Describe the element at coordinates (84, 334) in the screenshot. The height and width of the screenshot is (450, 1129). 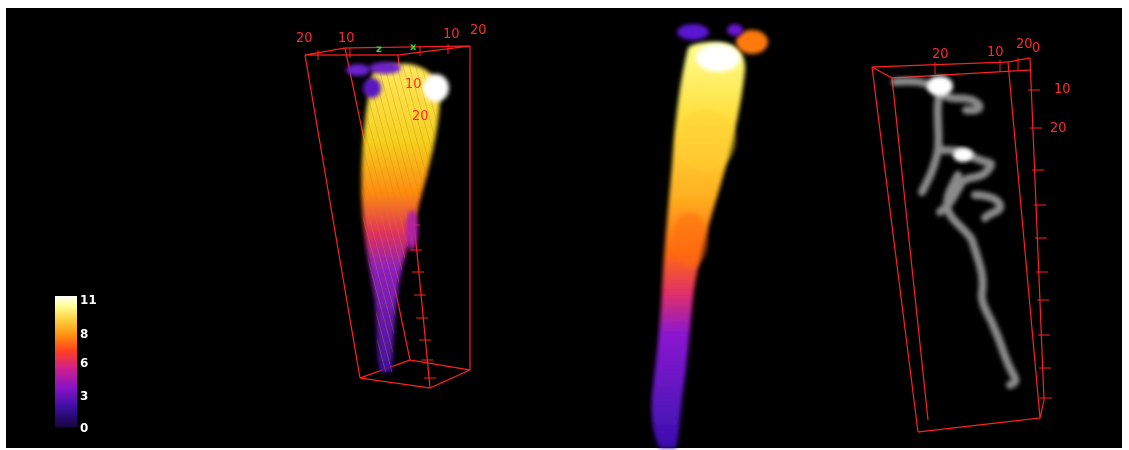
I see `colorbar-label-8: 8` at that location.